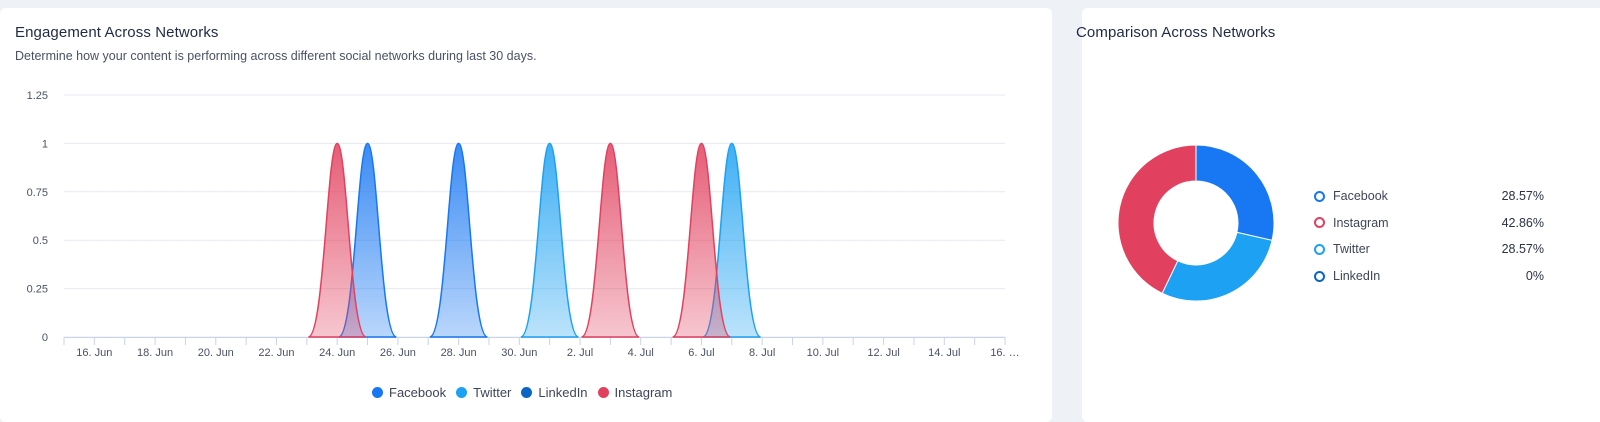 This screenshot has height=422, width=1600. I want to click on donut-slice-instagram, so click(1157, 219).